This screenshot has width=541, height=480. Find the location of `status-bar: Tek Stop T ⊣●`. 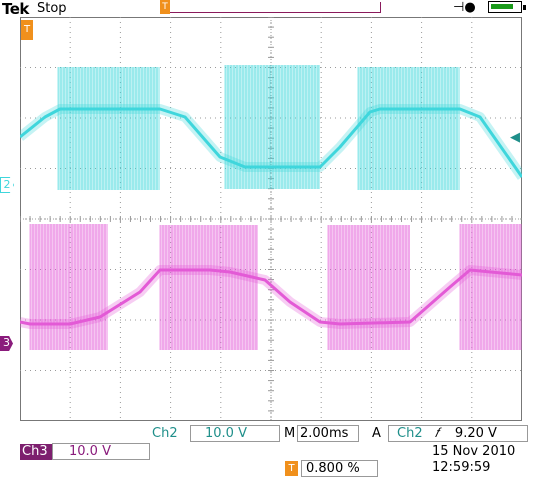

status-bar: Tek Stop T ⊣● is located at coordinates (270, 9).